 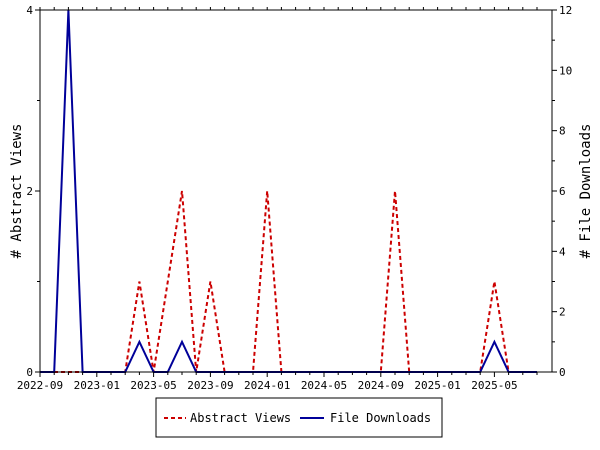 What do you see at coordinates (97, 385) in the screenshot?
I see `x-tick-label: 2023-01` at bounding box center [97, 385].